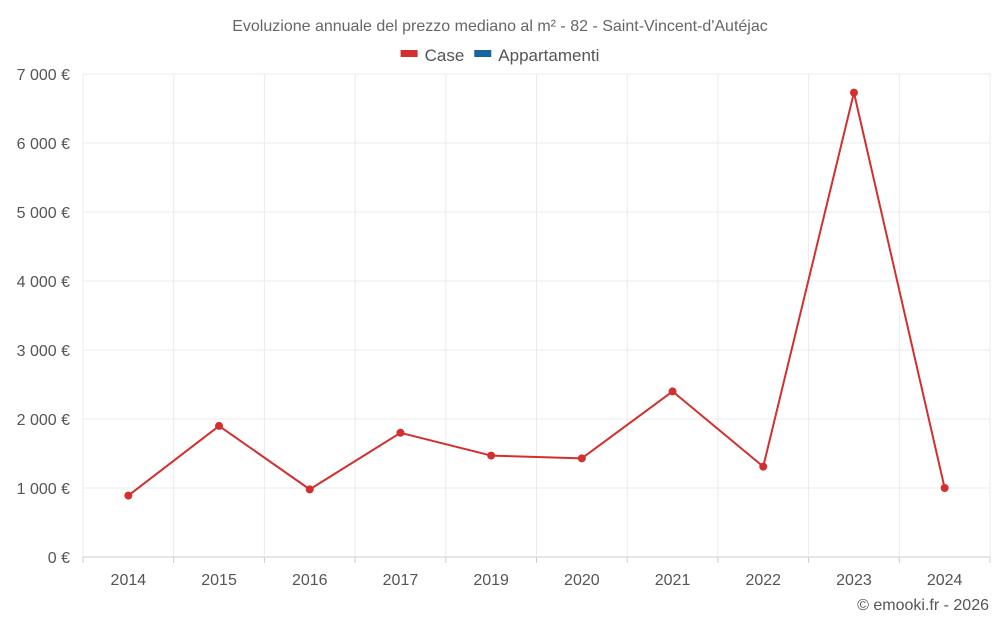 Image resolution: width=1000 pixels, height=625 pixels. Describe the element at coordinates (43, 420) in the screenshot. I see `y-tick-label: 2 000 €` at that location.